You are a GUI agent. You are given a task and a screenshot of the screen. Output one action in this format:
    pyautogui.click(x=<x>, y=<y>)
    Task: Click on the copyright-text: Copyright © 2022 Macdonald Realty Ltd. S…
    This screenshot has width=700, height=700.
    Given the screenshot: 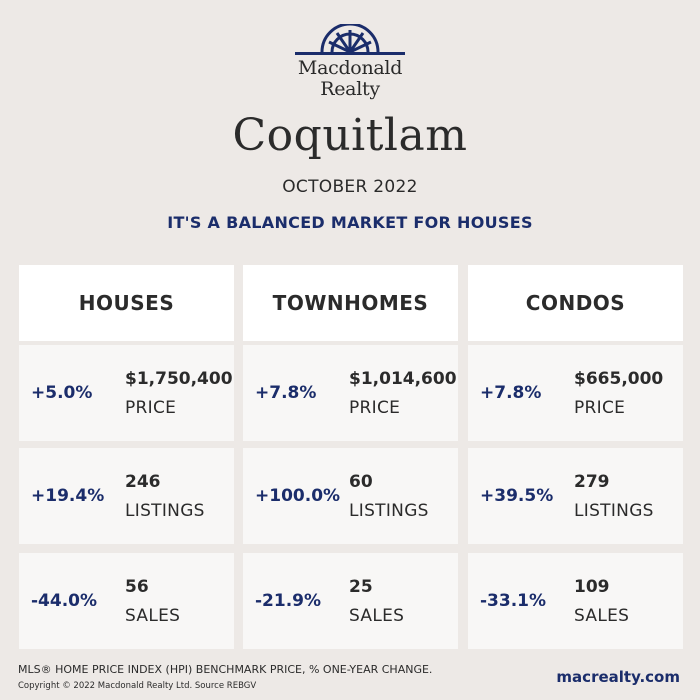 What is the action you would take?
    pyautogui.click(x=137, y=686)
    